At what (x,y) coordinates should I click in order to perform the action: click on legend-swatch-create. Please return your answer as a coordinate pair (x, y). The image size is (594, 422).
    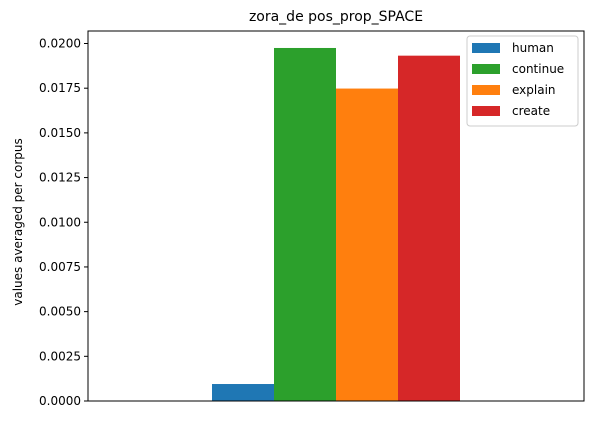
    Looking at the image, I should click on (486, 111).